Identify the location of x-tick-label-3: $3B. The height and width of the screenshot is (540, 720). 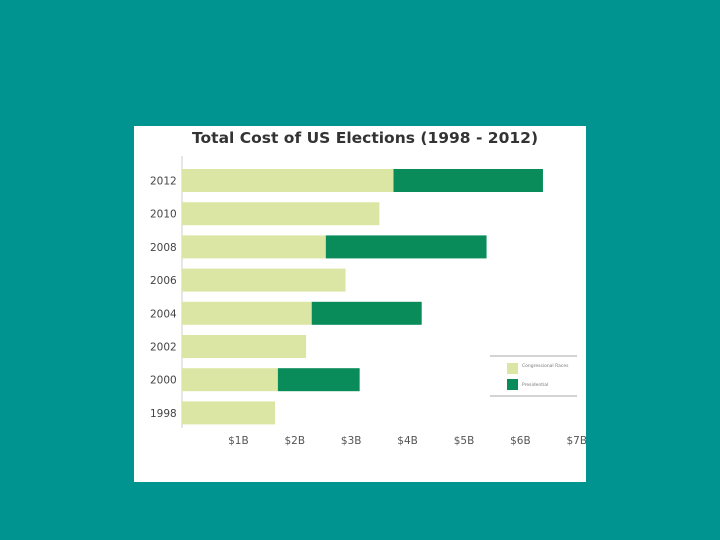
(351, 441).